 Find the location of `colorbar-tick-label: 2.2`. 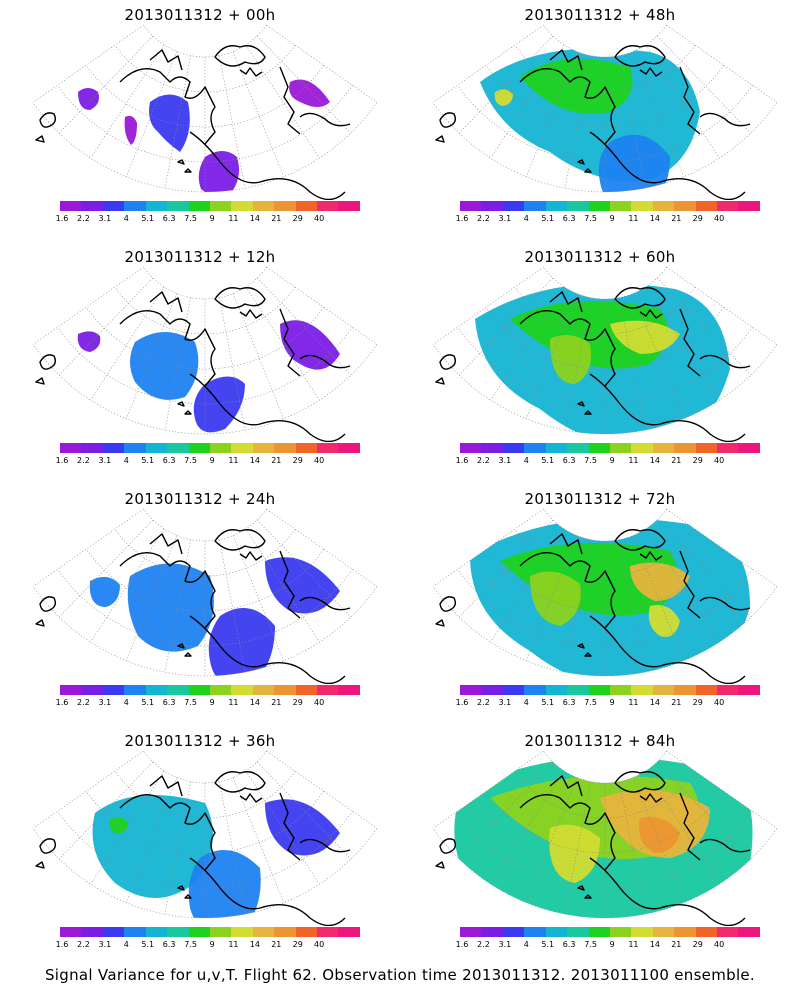

colorbar-tick-label: 2.2 is located at coordinates (83, 702).